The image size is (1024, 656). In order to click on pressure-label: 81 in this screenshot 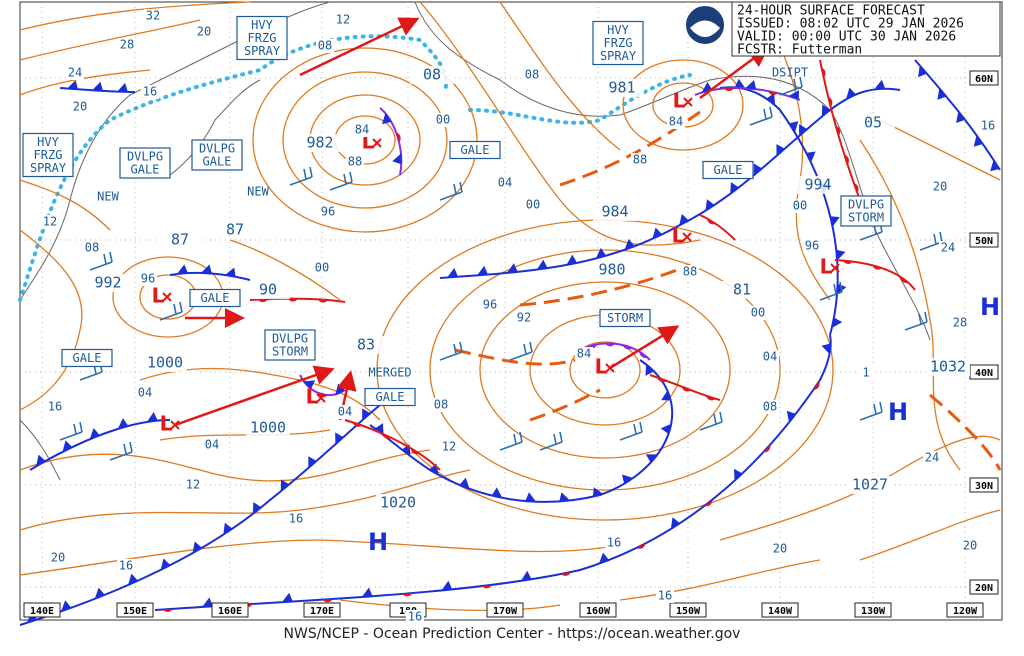, I will do `click(742, 290)`.